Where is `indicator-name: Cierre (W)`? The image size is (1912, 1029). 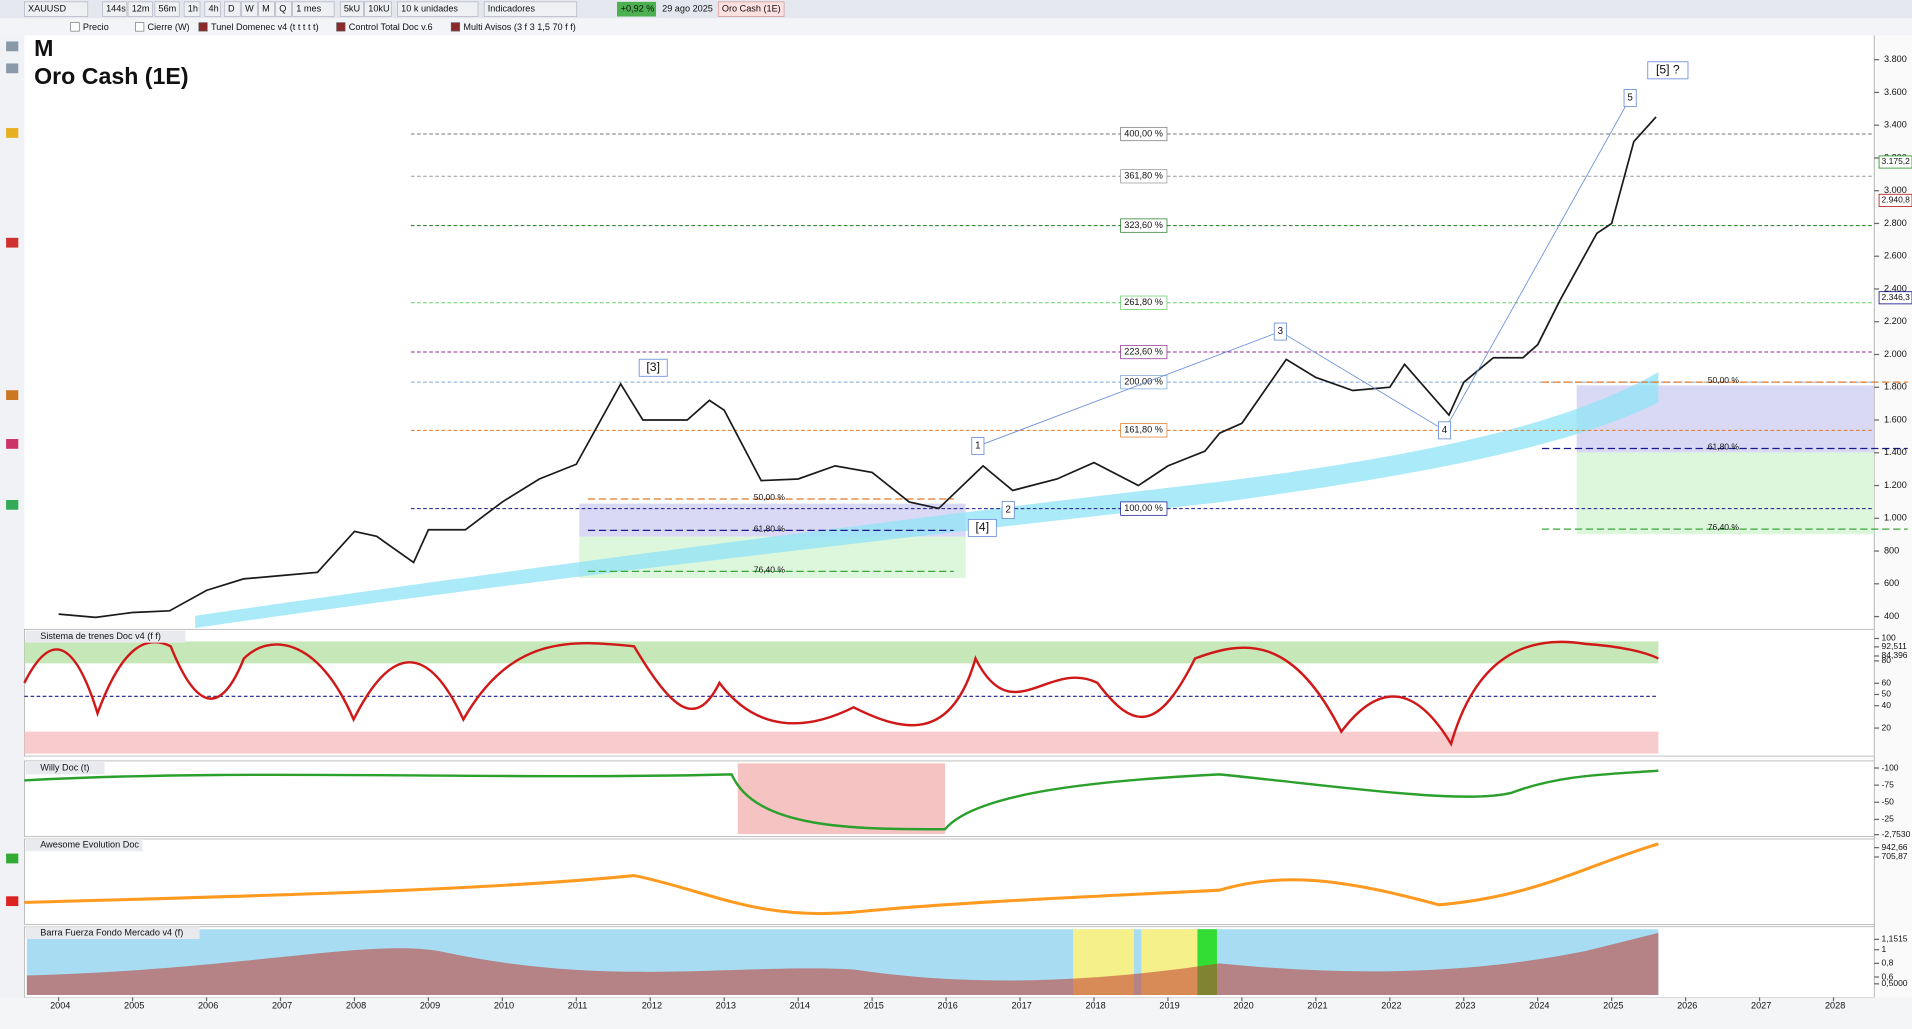 indicator-name: Cierre (W) is located at coordinates (169, 27).